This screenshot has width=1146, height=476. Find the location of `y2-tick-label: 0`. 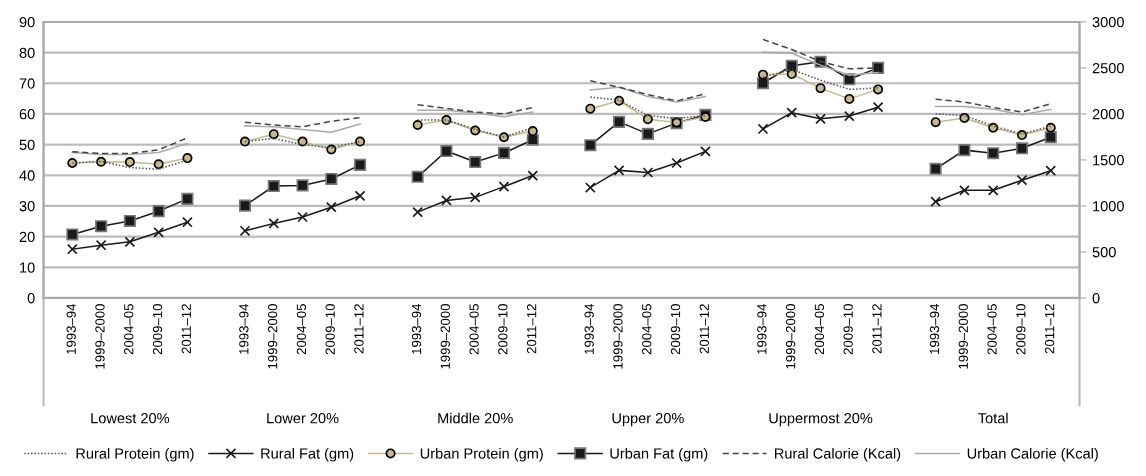

y2-tick-label: 0 is located at coordinates (1096, 298).